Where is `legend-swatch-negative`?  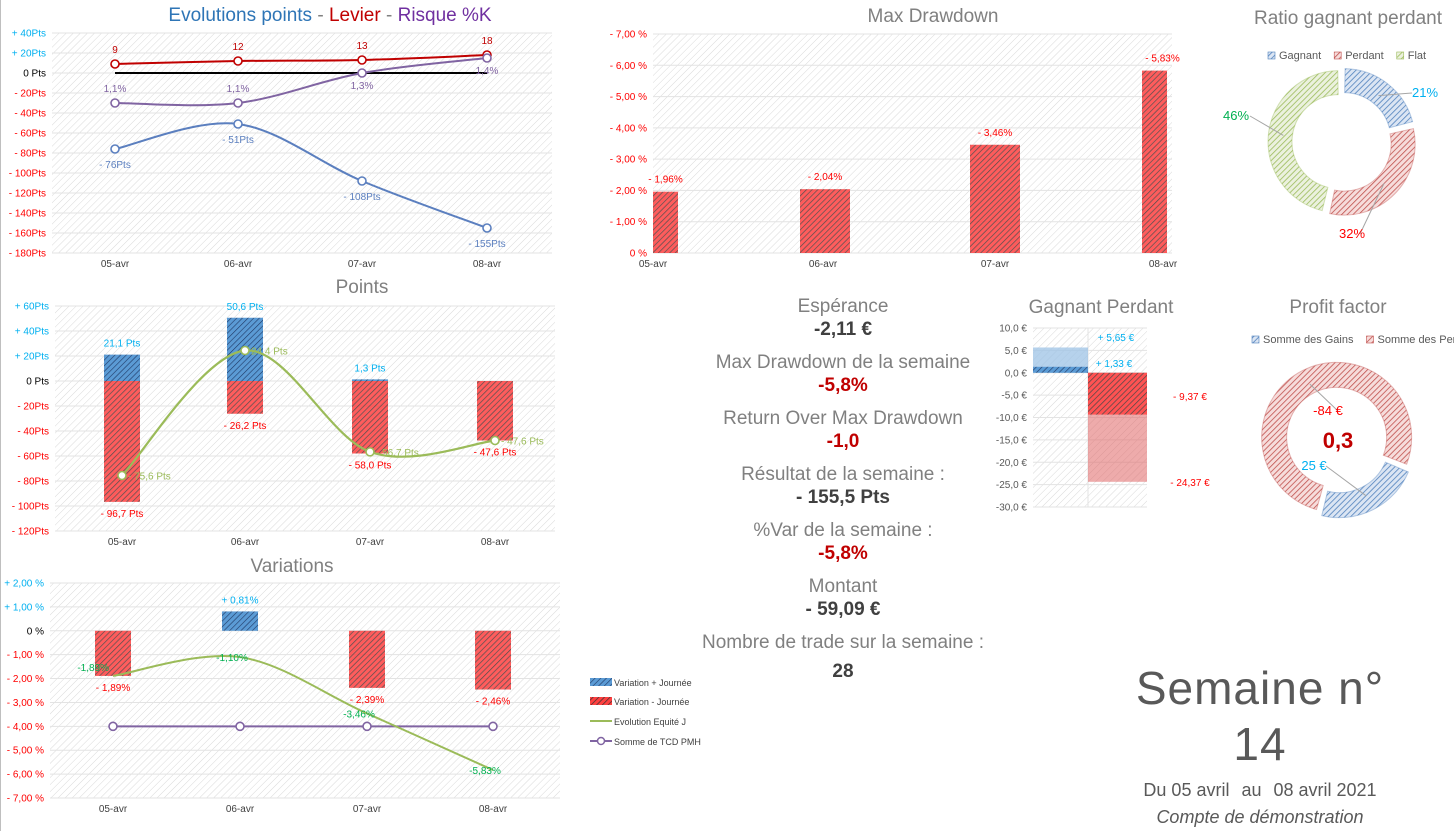
legend-swatch-negative is located at coordinates (601, 701).